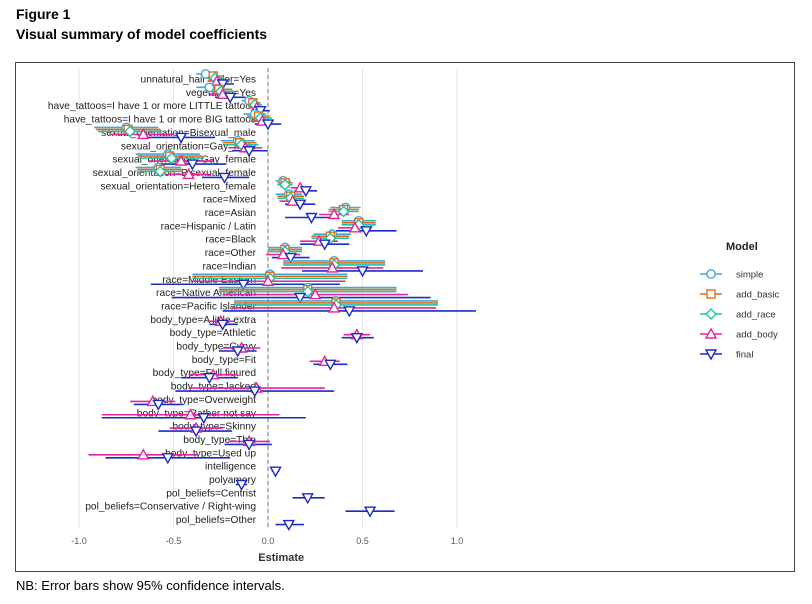  I want to click on y-tick-label: pol_beliefs=Other, so click(216, 520).